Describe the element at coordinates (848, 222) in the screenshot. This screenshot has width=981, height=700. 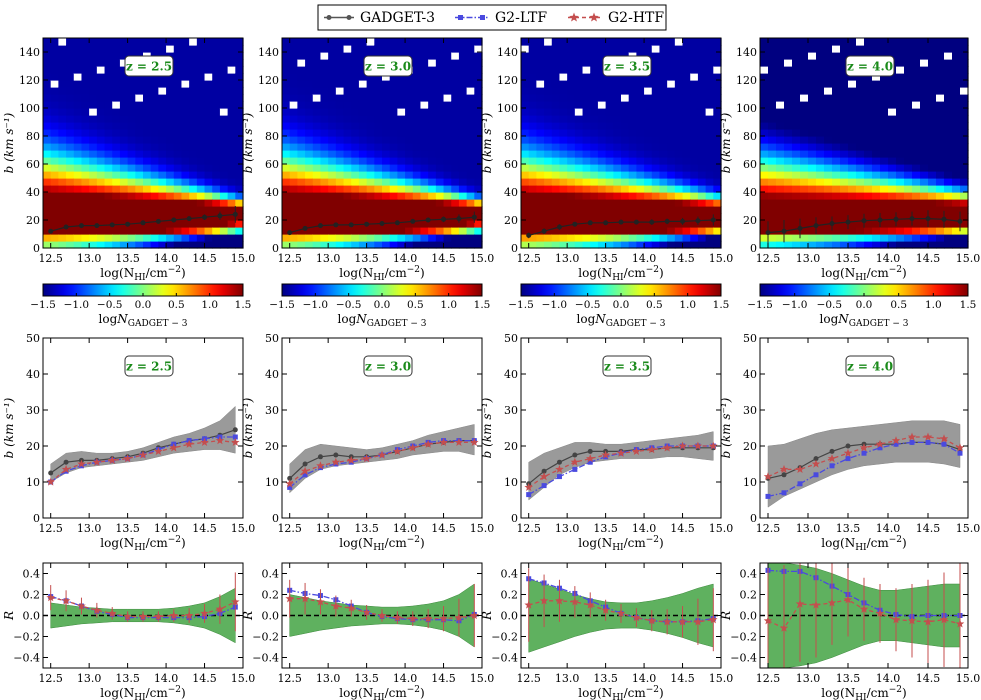
I see `median-point` at that location.